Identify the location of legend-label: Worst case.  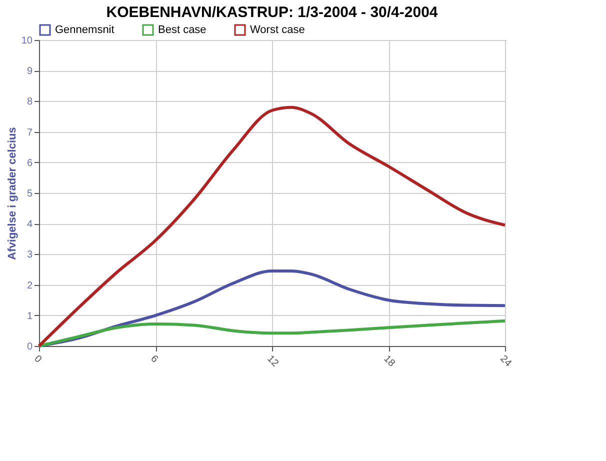
(277, 30).